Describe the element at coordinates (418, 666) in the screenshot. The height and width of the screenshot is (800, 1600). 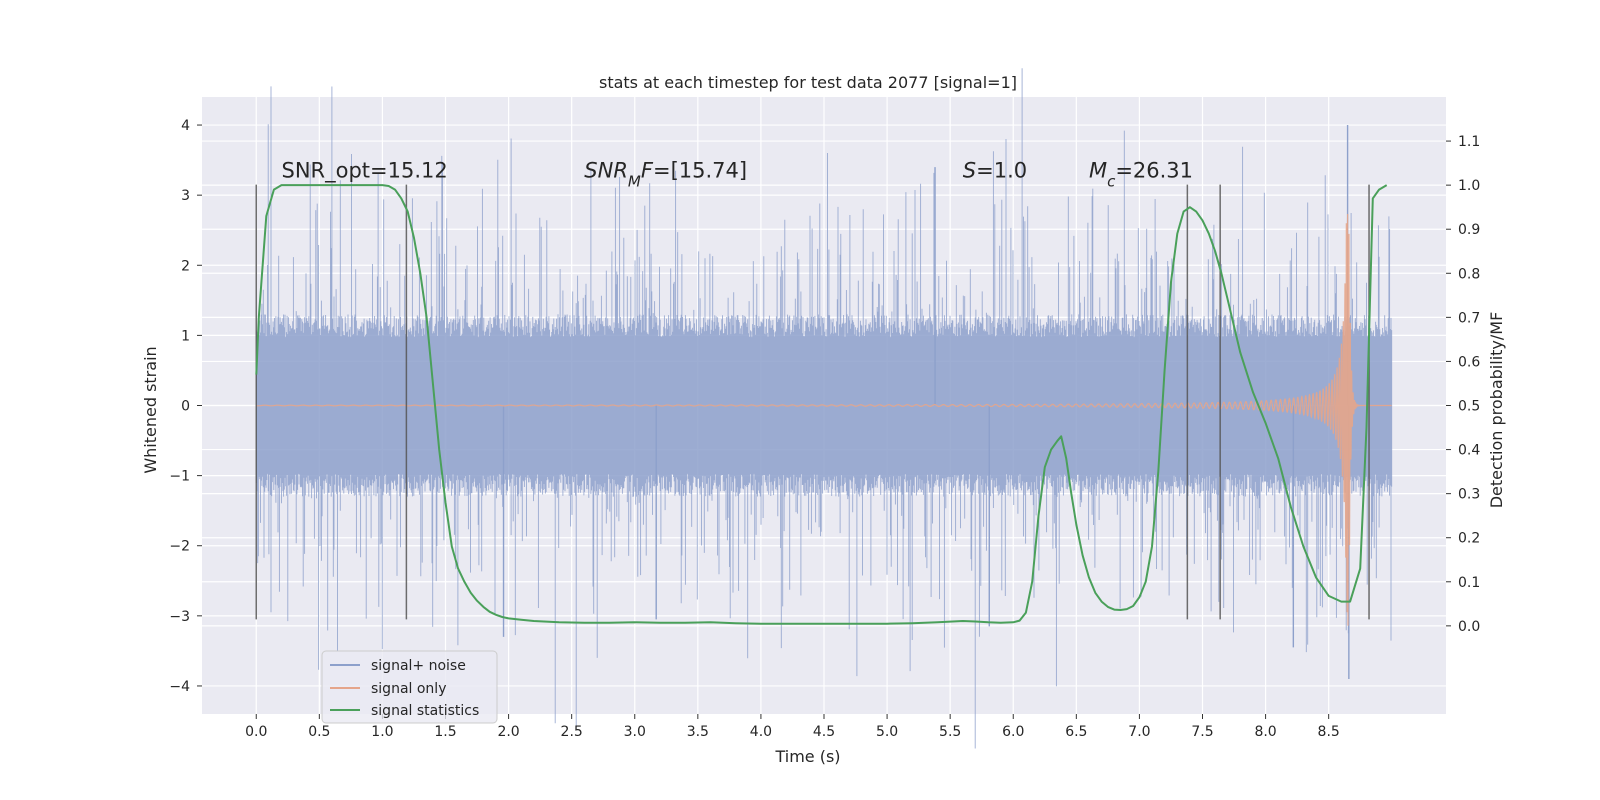
I see `legend-label-signal-noise: signal+ noise` at that location.